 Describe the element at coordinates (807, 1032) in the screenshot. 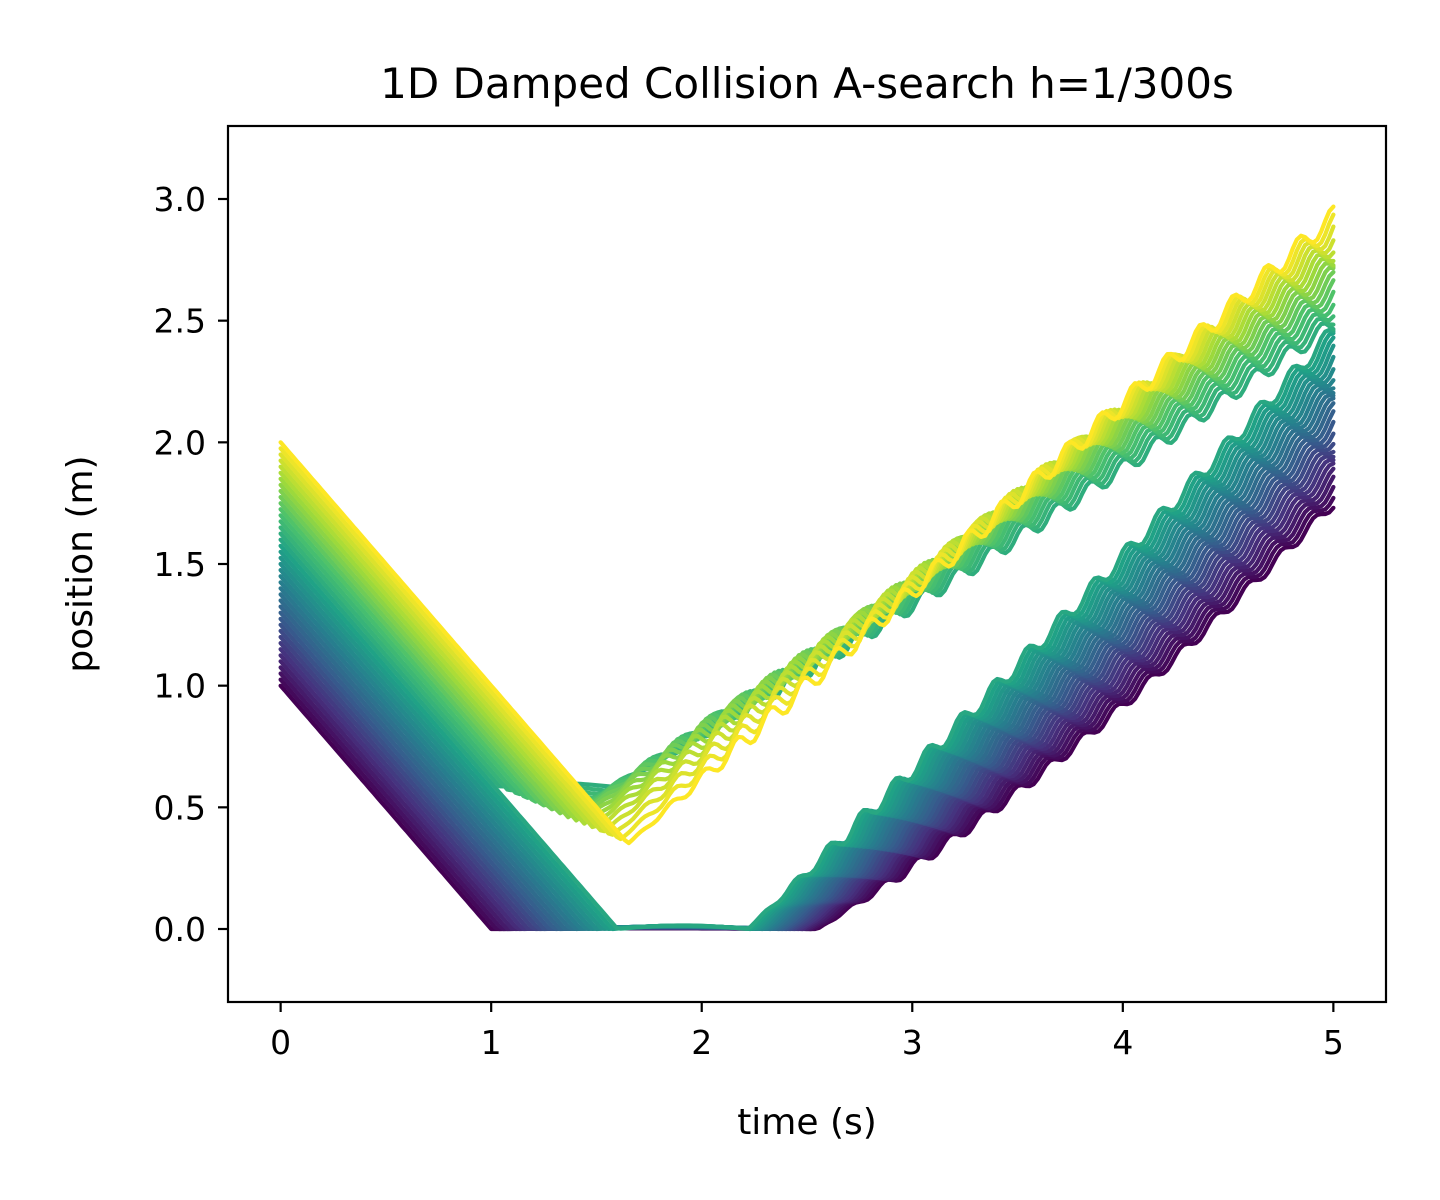

I see `x-axis: 0 1 2 3 4 5` at that location.